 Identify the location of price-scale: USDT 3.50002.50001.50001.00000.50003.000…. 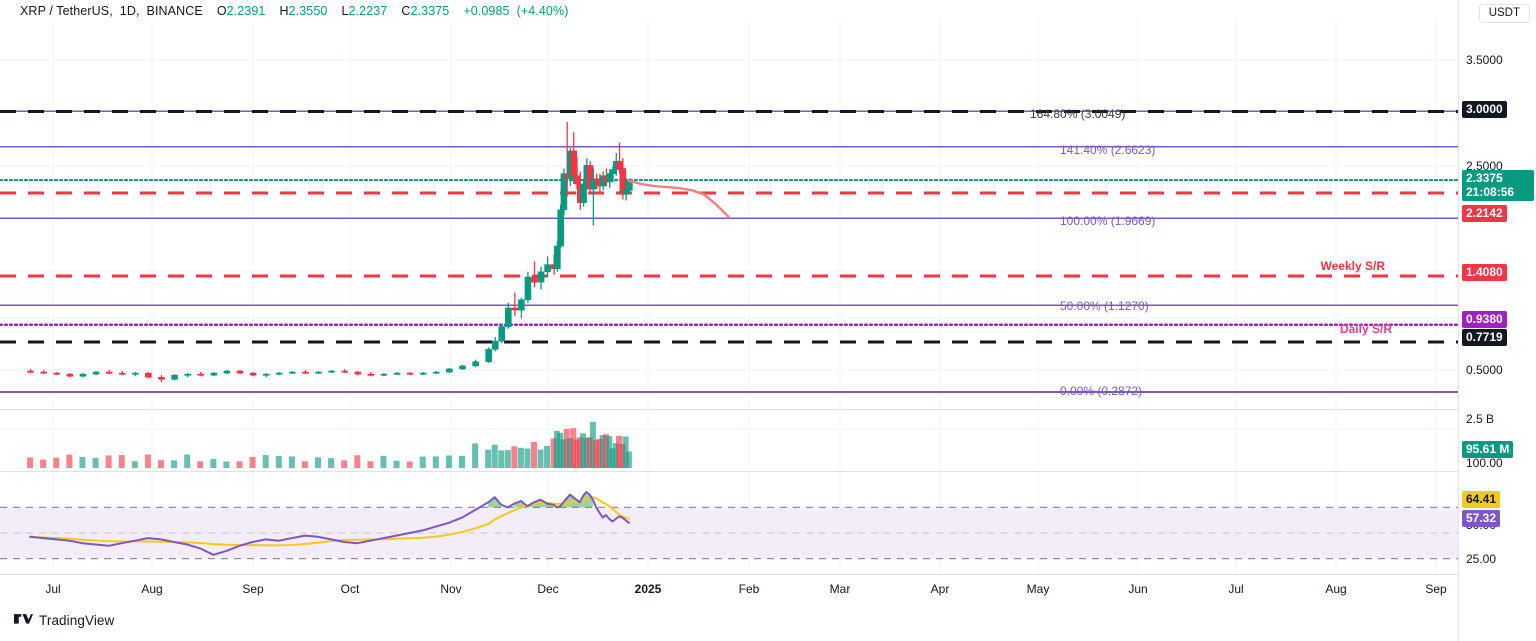
(1497, 320).